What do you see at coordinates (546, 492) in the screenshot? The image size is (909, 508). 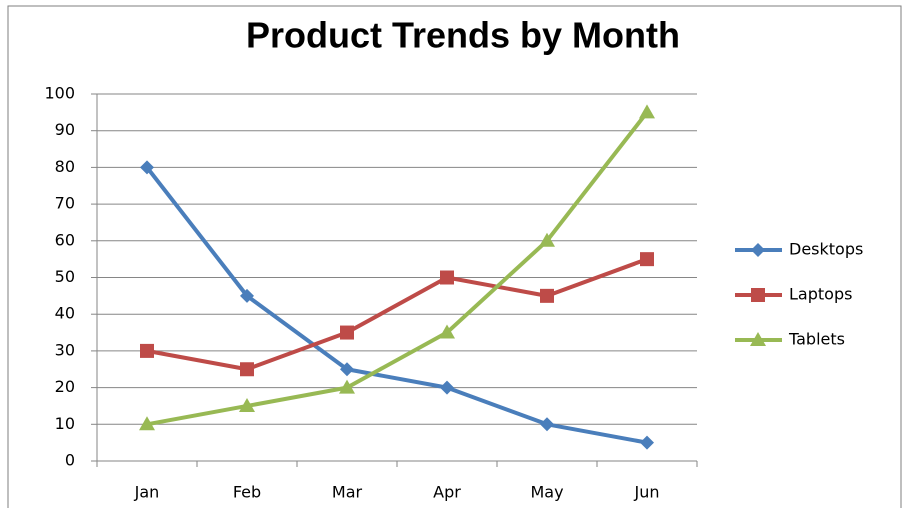 I see `x-tick-label: May` at bounding box center [546, 492].